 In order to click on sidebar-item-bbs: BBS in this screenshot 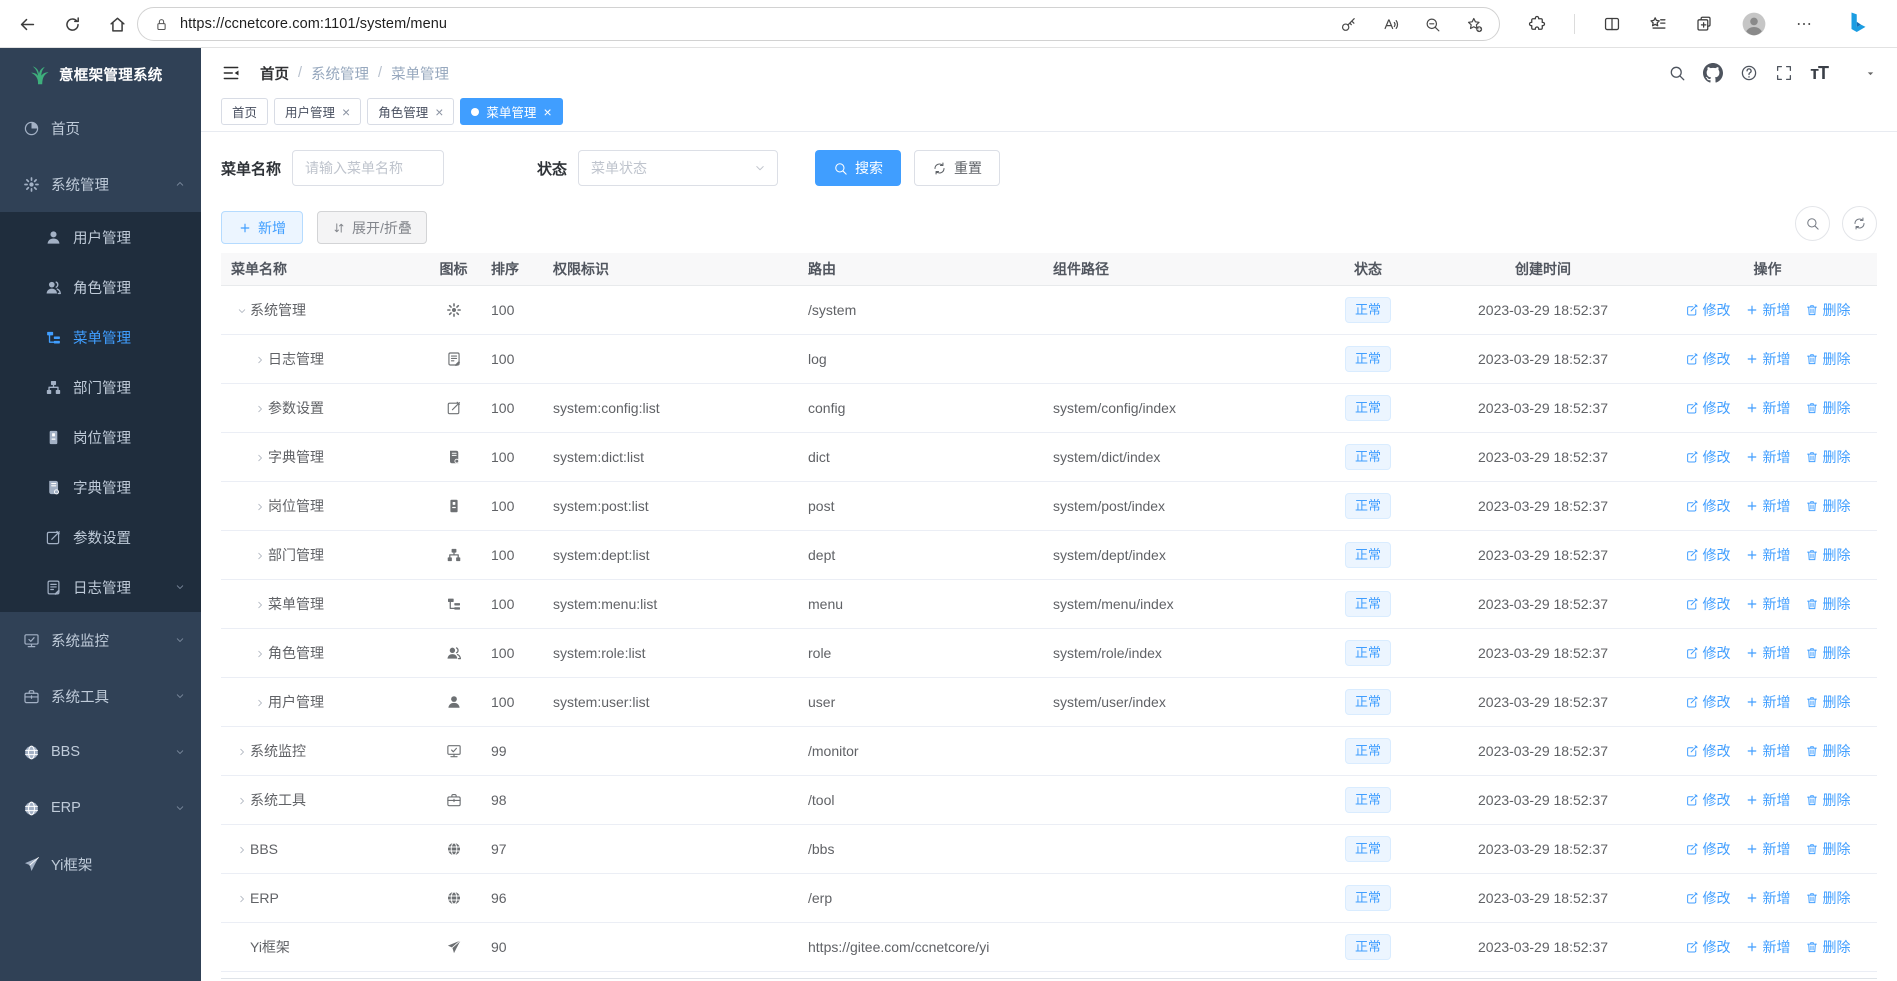, I will do `click(100, 752)`.